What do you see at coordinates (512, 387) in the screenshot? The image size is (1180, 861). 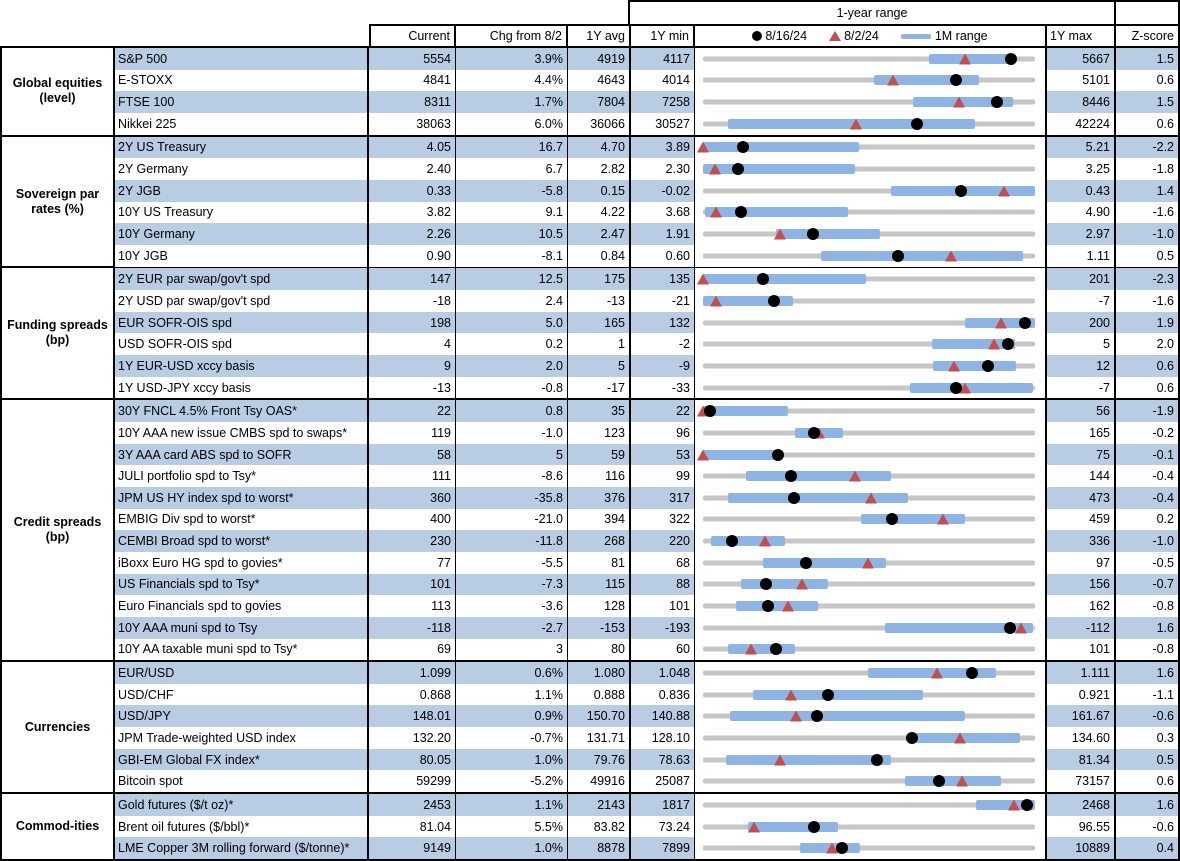 I see `chg-value: -0.8` at bounding box center [512, 387].